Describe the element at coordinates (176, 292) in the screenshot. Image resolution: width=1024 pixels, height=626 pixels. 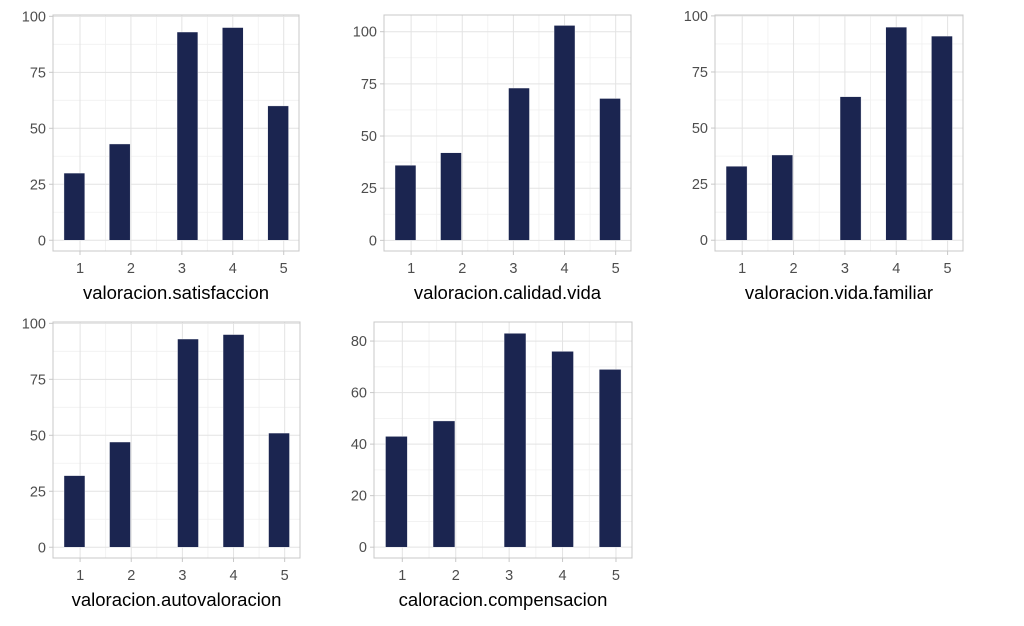
I see `x-axis-title: valoracion.satisfaccion` at that location.